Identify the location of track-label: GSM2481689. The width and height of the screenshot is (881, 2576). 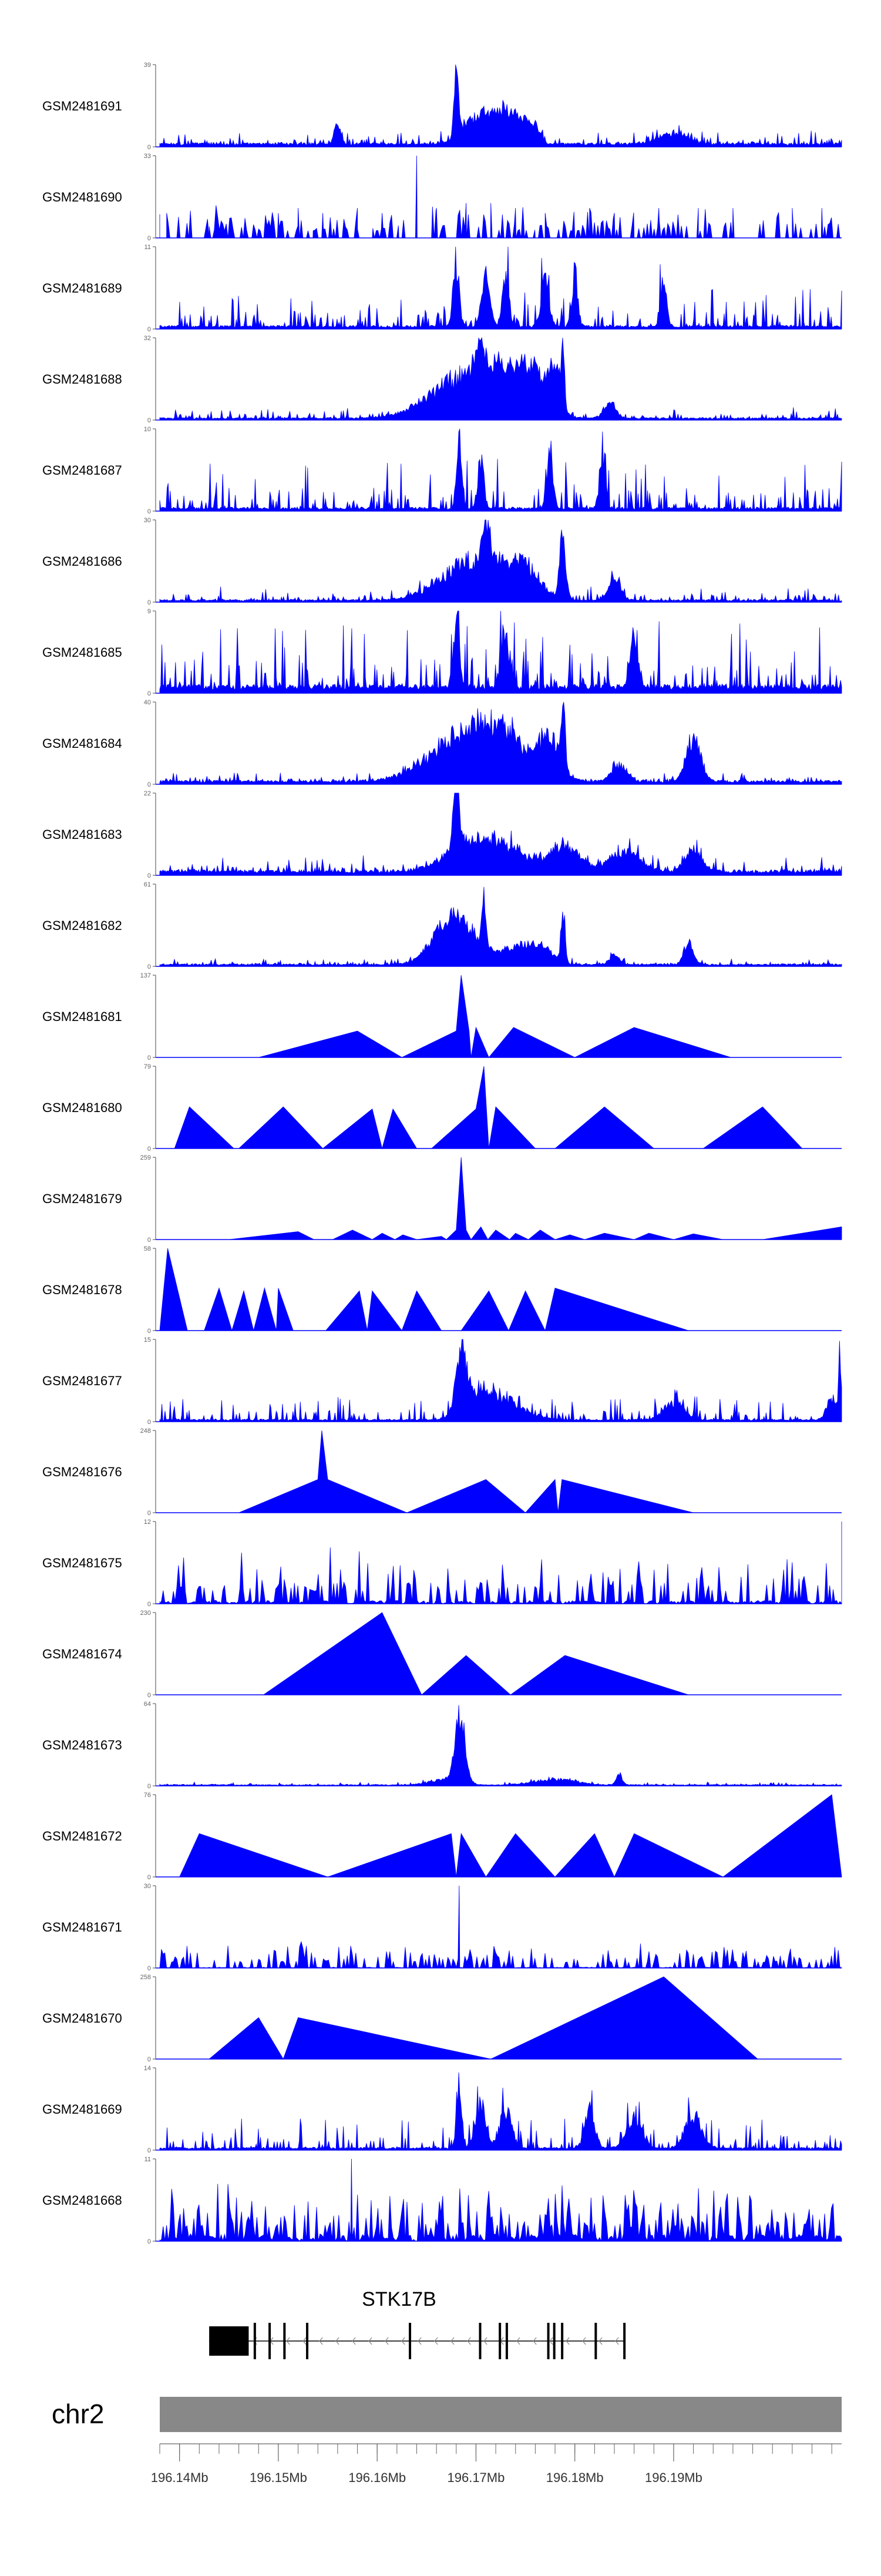
(82, 288).